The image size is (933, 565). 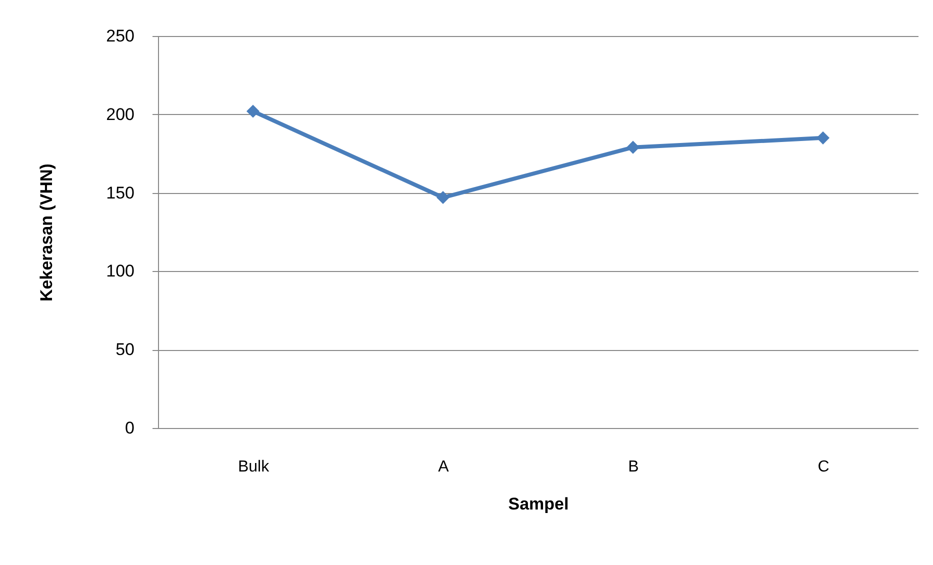 I want to click on x-tick-label: B, so click(x=633, y=467).